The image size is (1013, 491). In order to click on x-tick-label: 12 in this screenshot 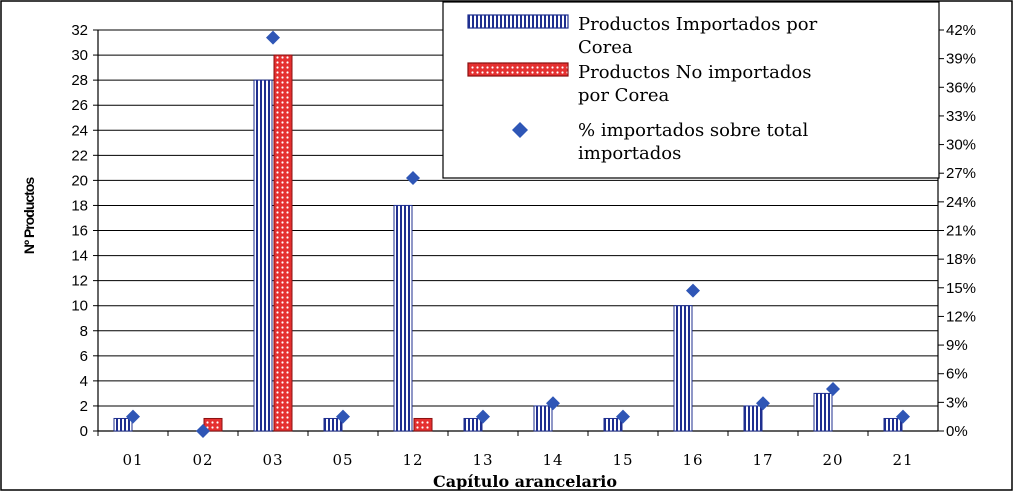, I will do `click(412, 460)`.